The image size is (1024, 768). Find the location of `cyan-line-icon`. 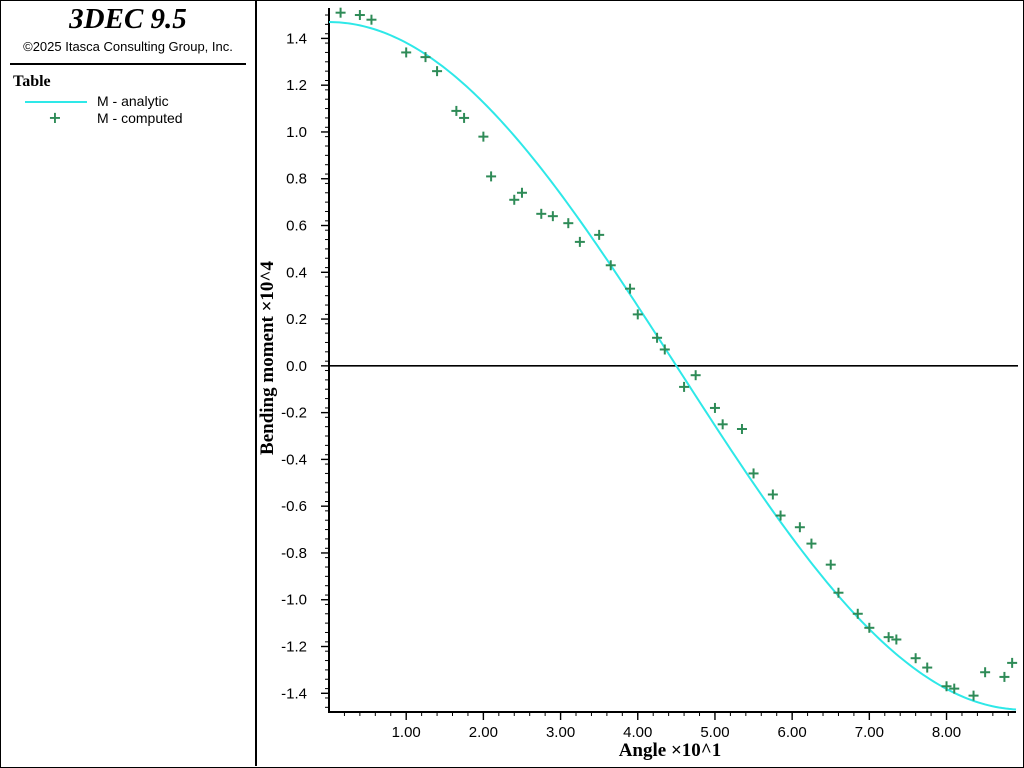

cyan-line-icon is located at coordinates (56, 102).